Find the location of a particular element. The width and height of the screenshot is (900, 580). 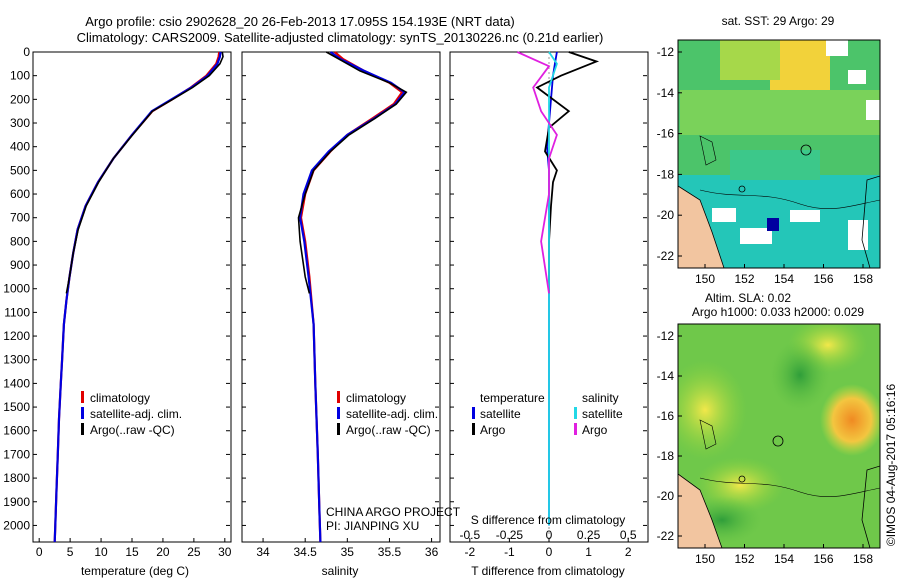

legend-header-salinity: salinity is located at coordinates (600, 398).